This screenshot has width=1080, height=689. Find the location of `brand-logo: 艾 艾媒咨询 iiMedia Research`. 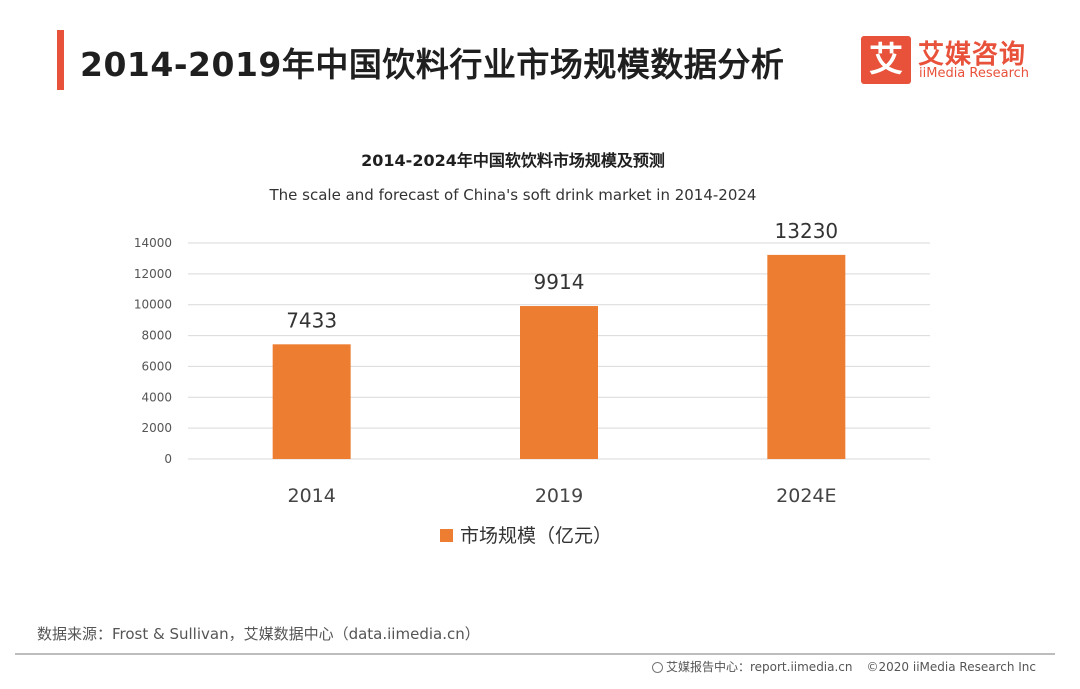

brand-logo: 艾 艾媒咨询 iiMedia Research is located at coordinates (948, 61).